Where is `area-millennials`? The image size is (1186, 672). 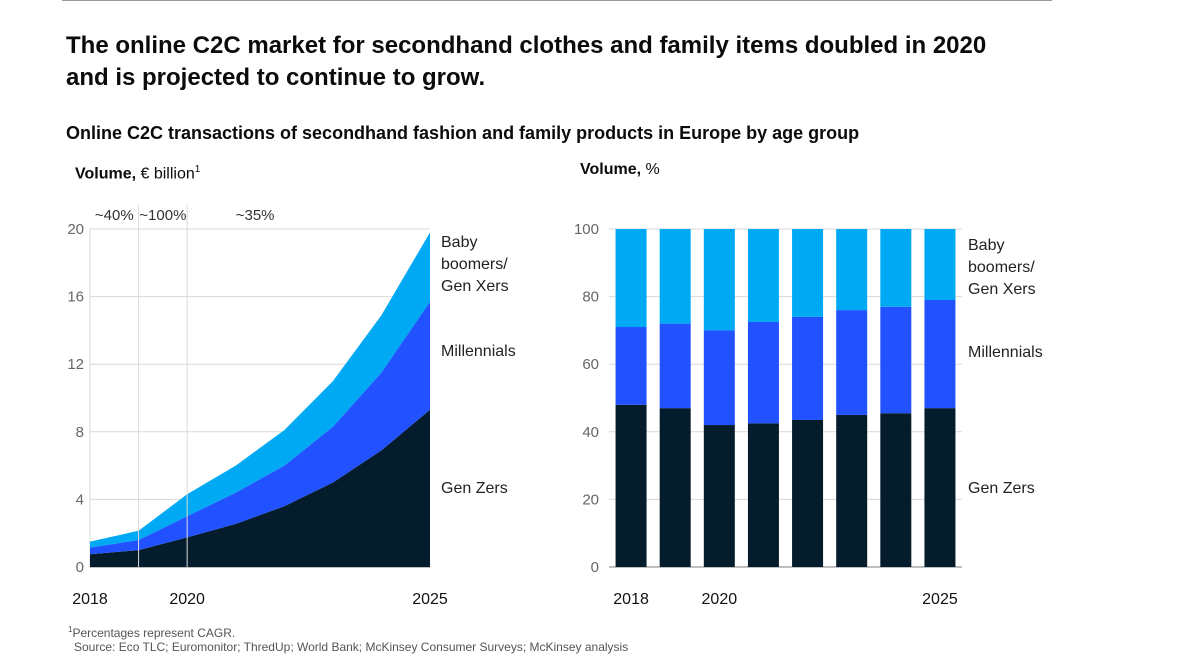 area-millennials is located at coordinates (260, 428).